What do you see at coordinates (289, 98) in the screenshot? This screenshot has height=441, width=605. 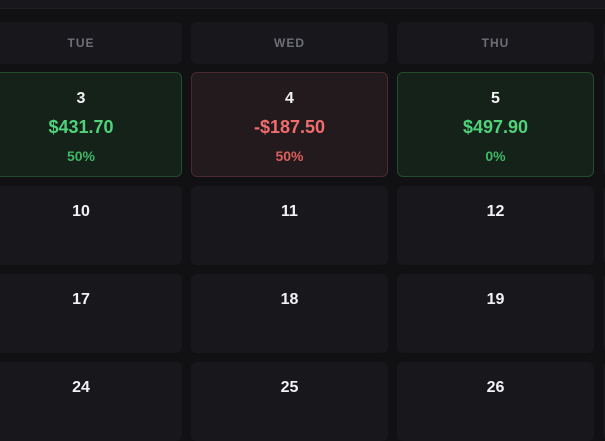 I see `day-number: 4` at bounding box center [289, 98].